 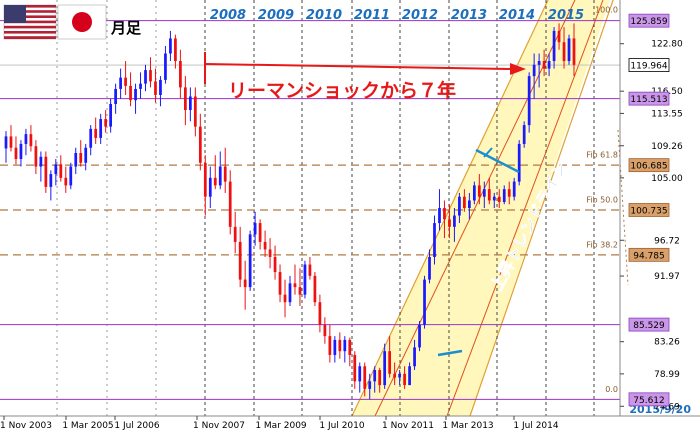 What do you see at coordinates (276, 15) in the screenshot?
I see `year-label: 2009` at bounding box center [276, 15].